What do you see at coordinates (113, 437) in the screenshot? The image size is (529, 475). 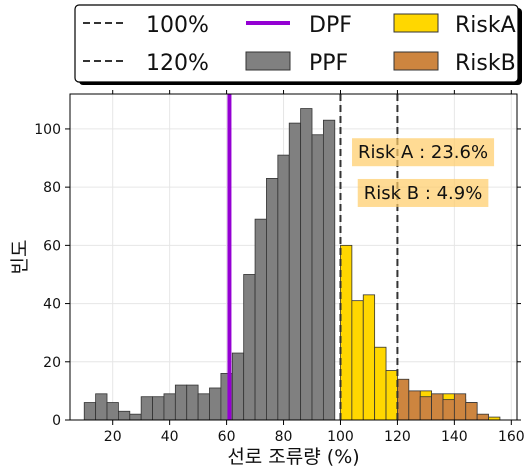 I see `x-tick-label: 20` at bounding box center [113, 437].